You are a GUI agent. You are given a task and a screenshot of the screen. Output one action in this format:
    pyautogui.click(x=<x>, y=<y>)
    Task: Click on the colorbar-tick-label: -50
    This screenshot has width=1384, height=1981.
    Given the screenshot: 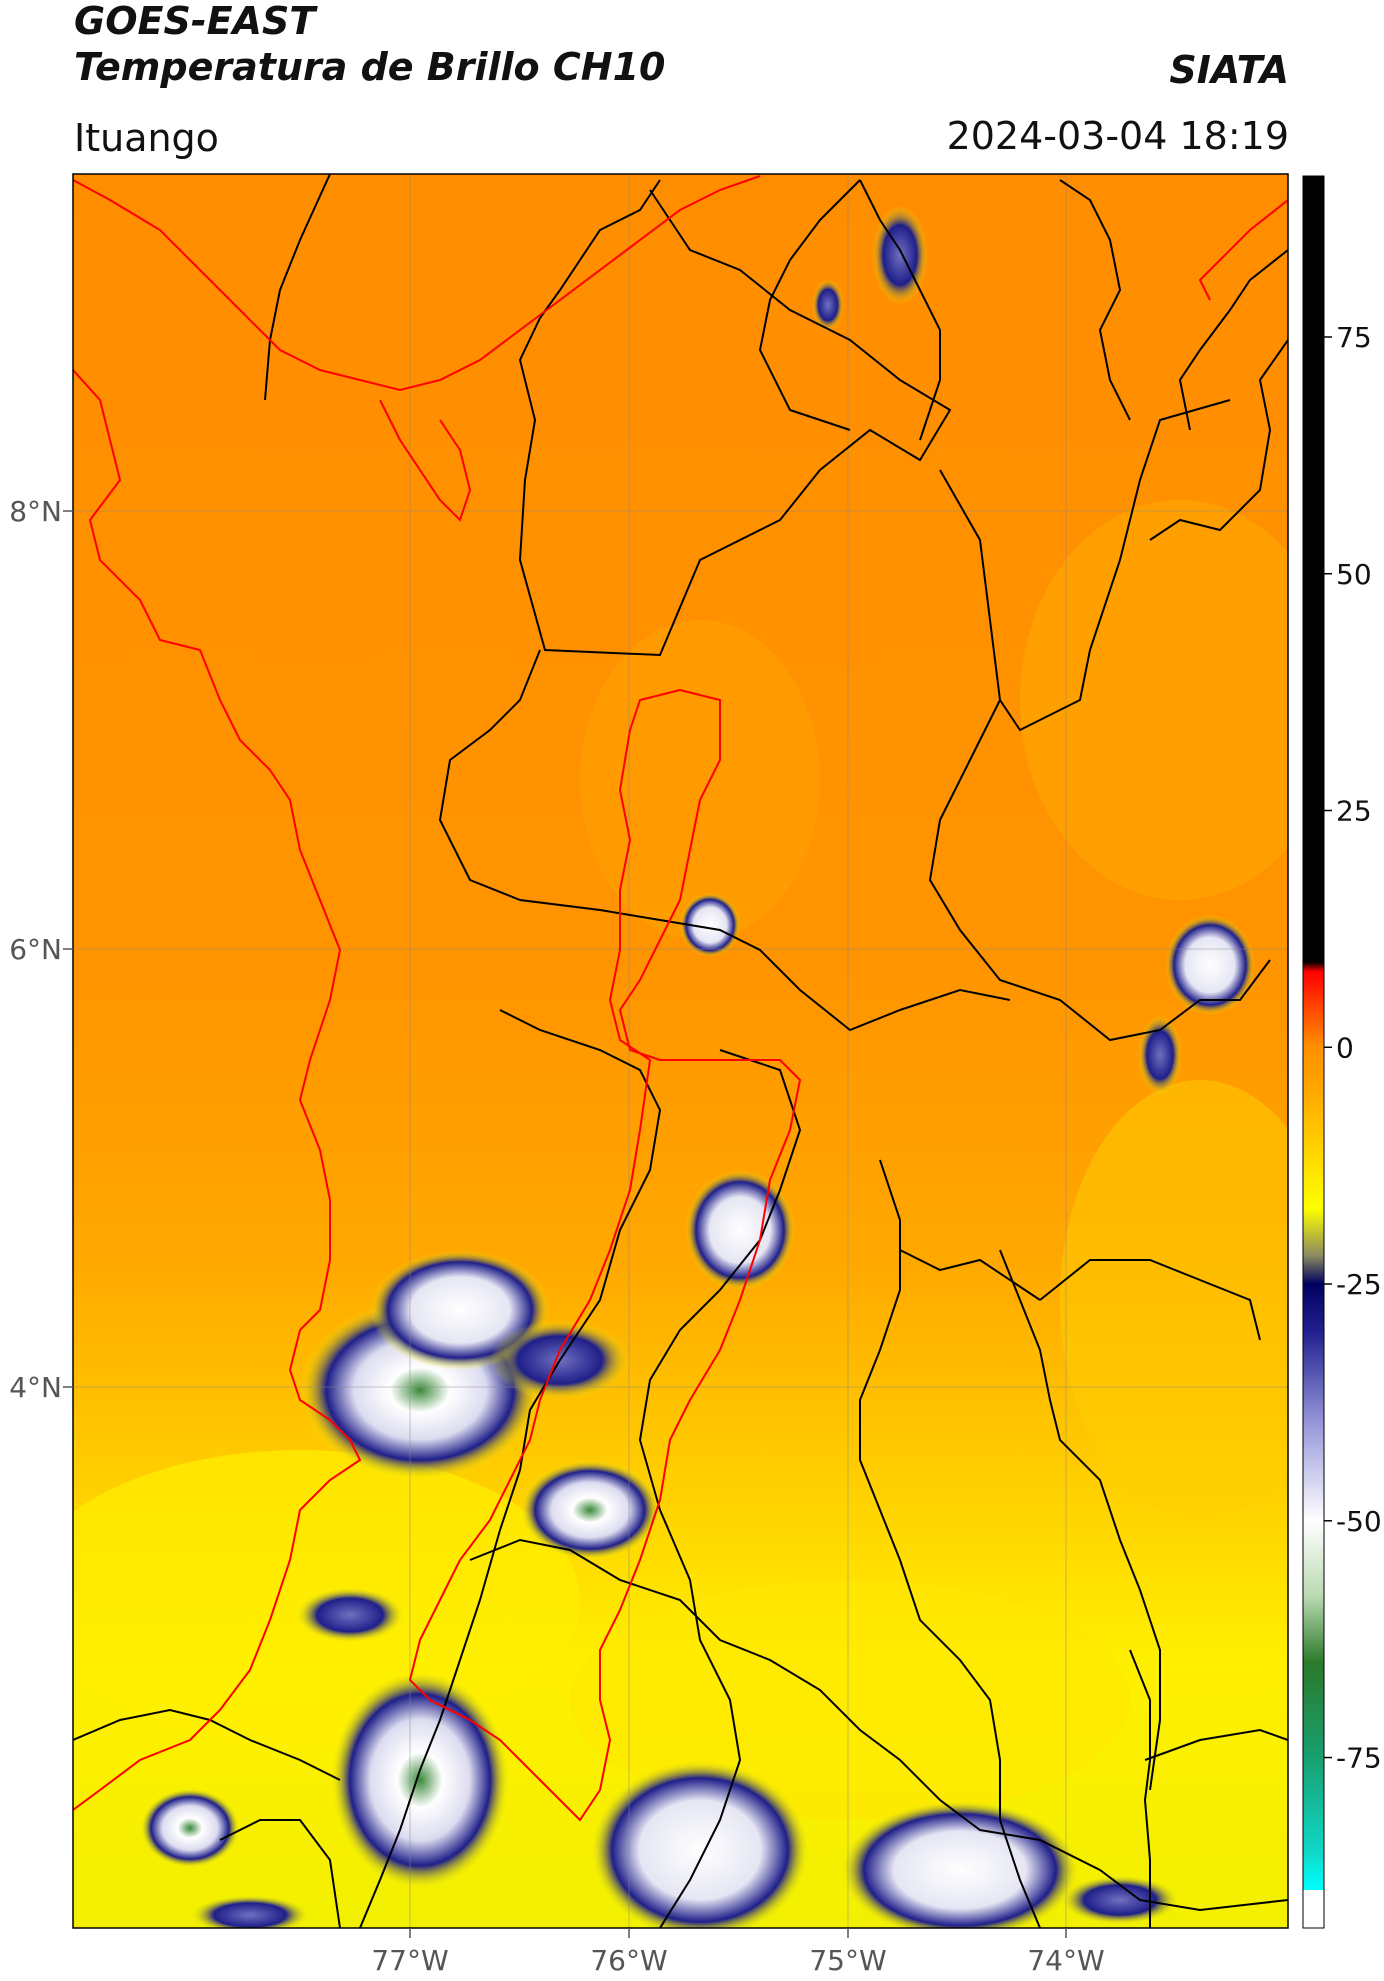 What is the action you would take?
    pyautogui.click(x=1359, y=1521)
    